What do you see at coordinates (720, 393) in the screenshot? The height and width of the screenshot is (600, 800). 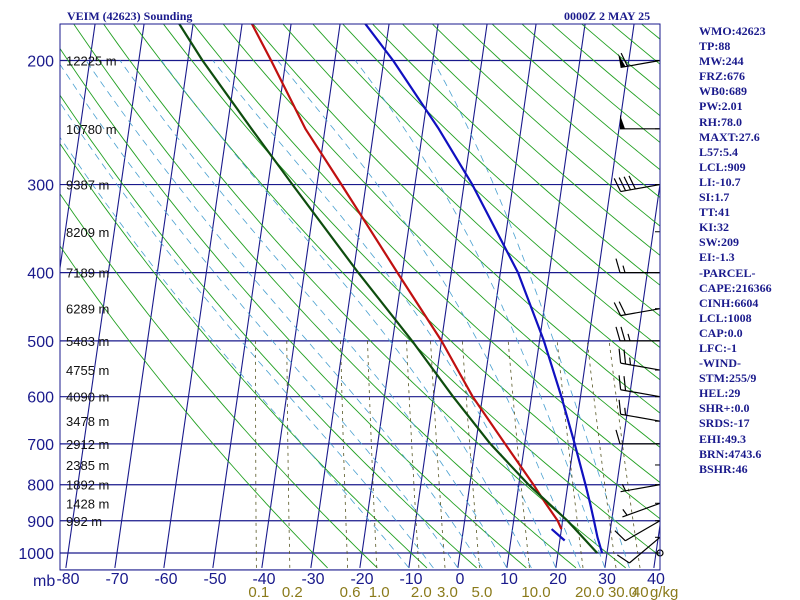 I see `index-row: HEL:29` at bounding box center [720, 393].